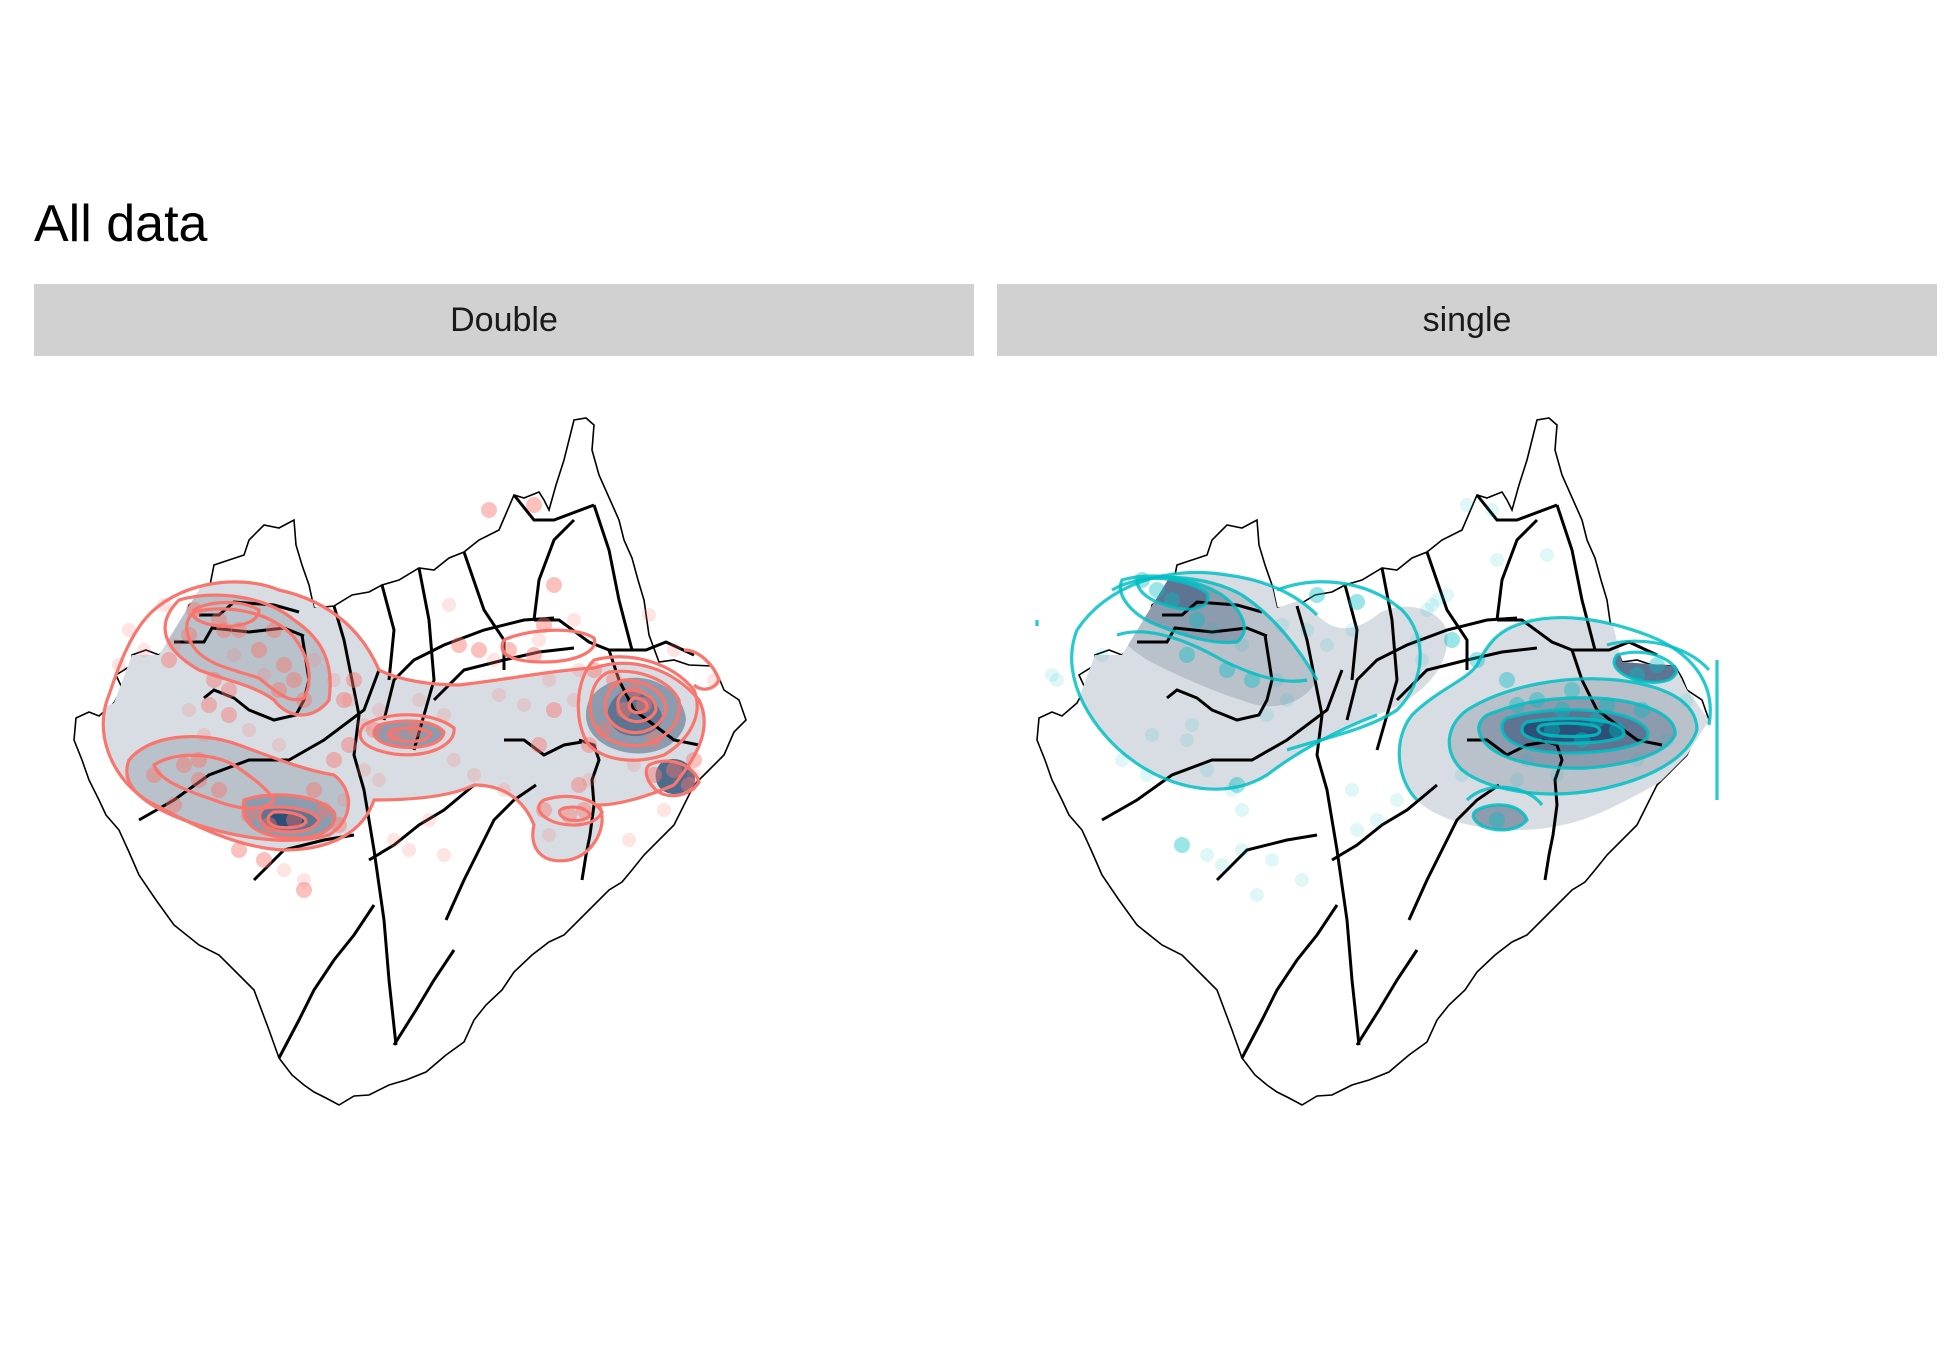 Image resolution: width=1950 pixels, height=1349 pixels. I want to click on plot-title: All data, so click(121, 224).